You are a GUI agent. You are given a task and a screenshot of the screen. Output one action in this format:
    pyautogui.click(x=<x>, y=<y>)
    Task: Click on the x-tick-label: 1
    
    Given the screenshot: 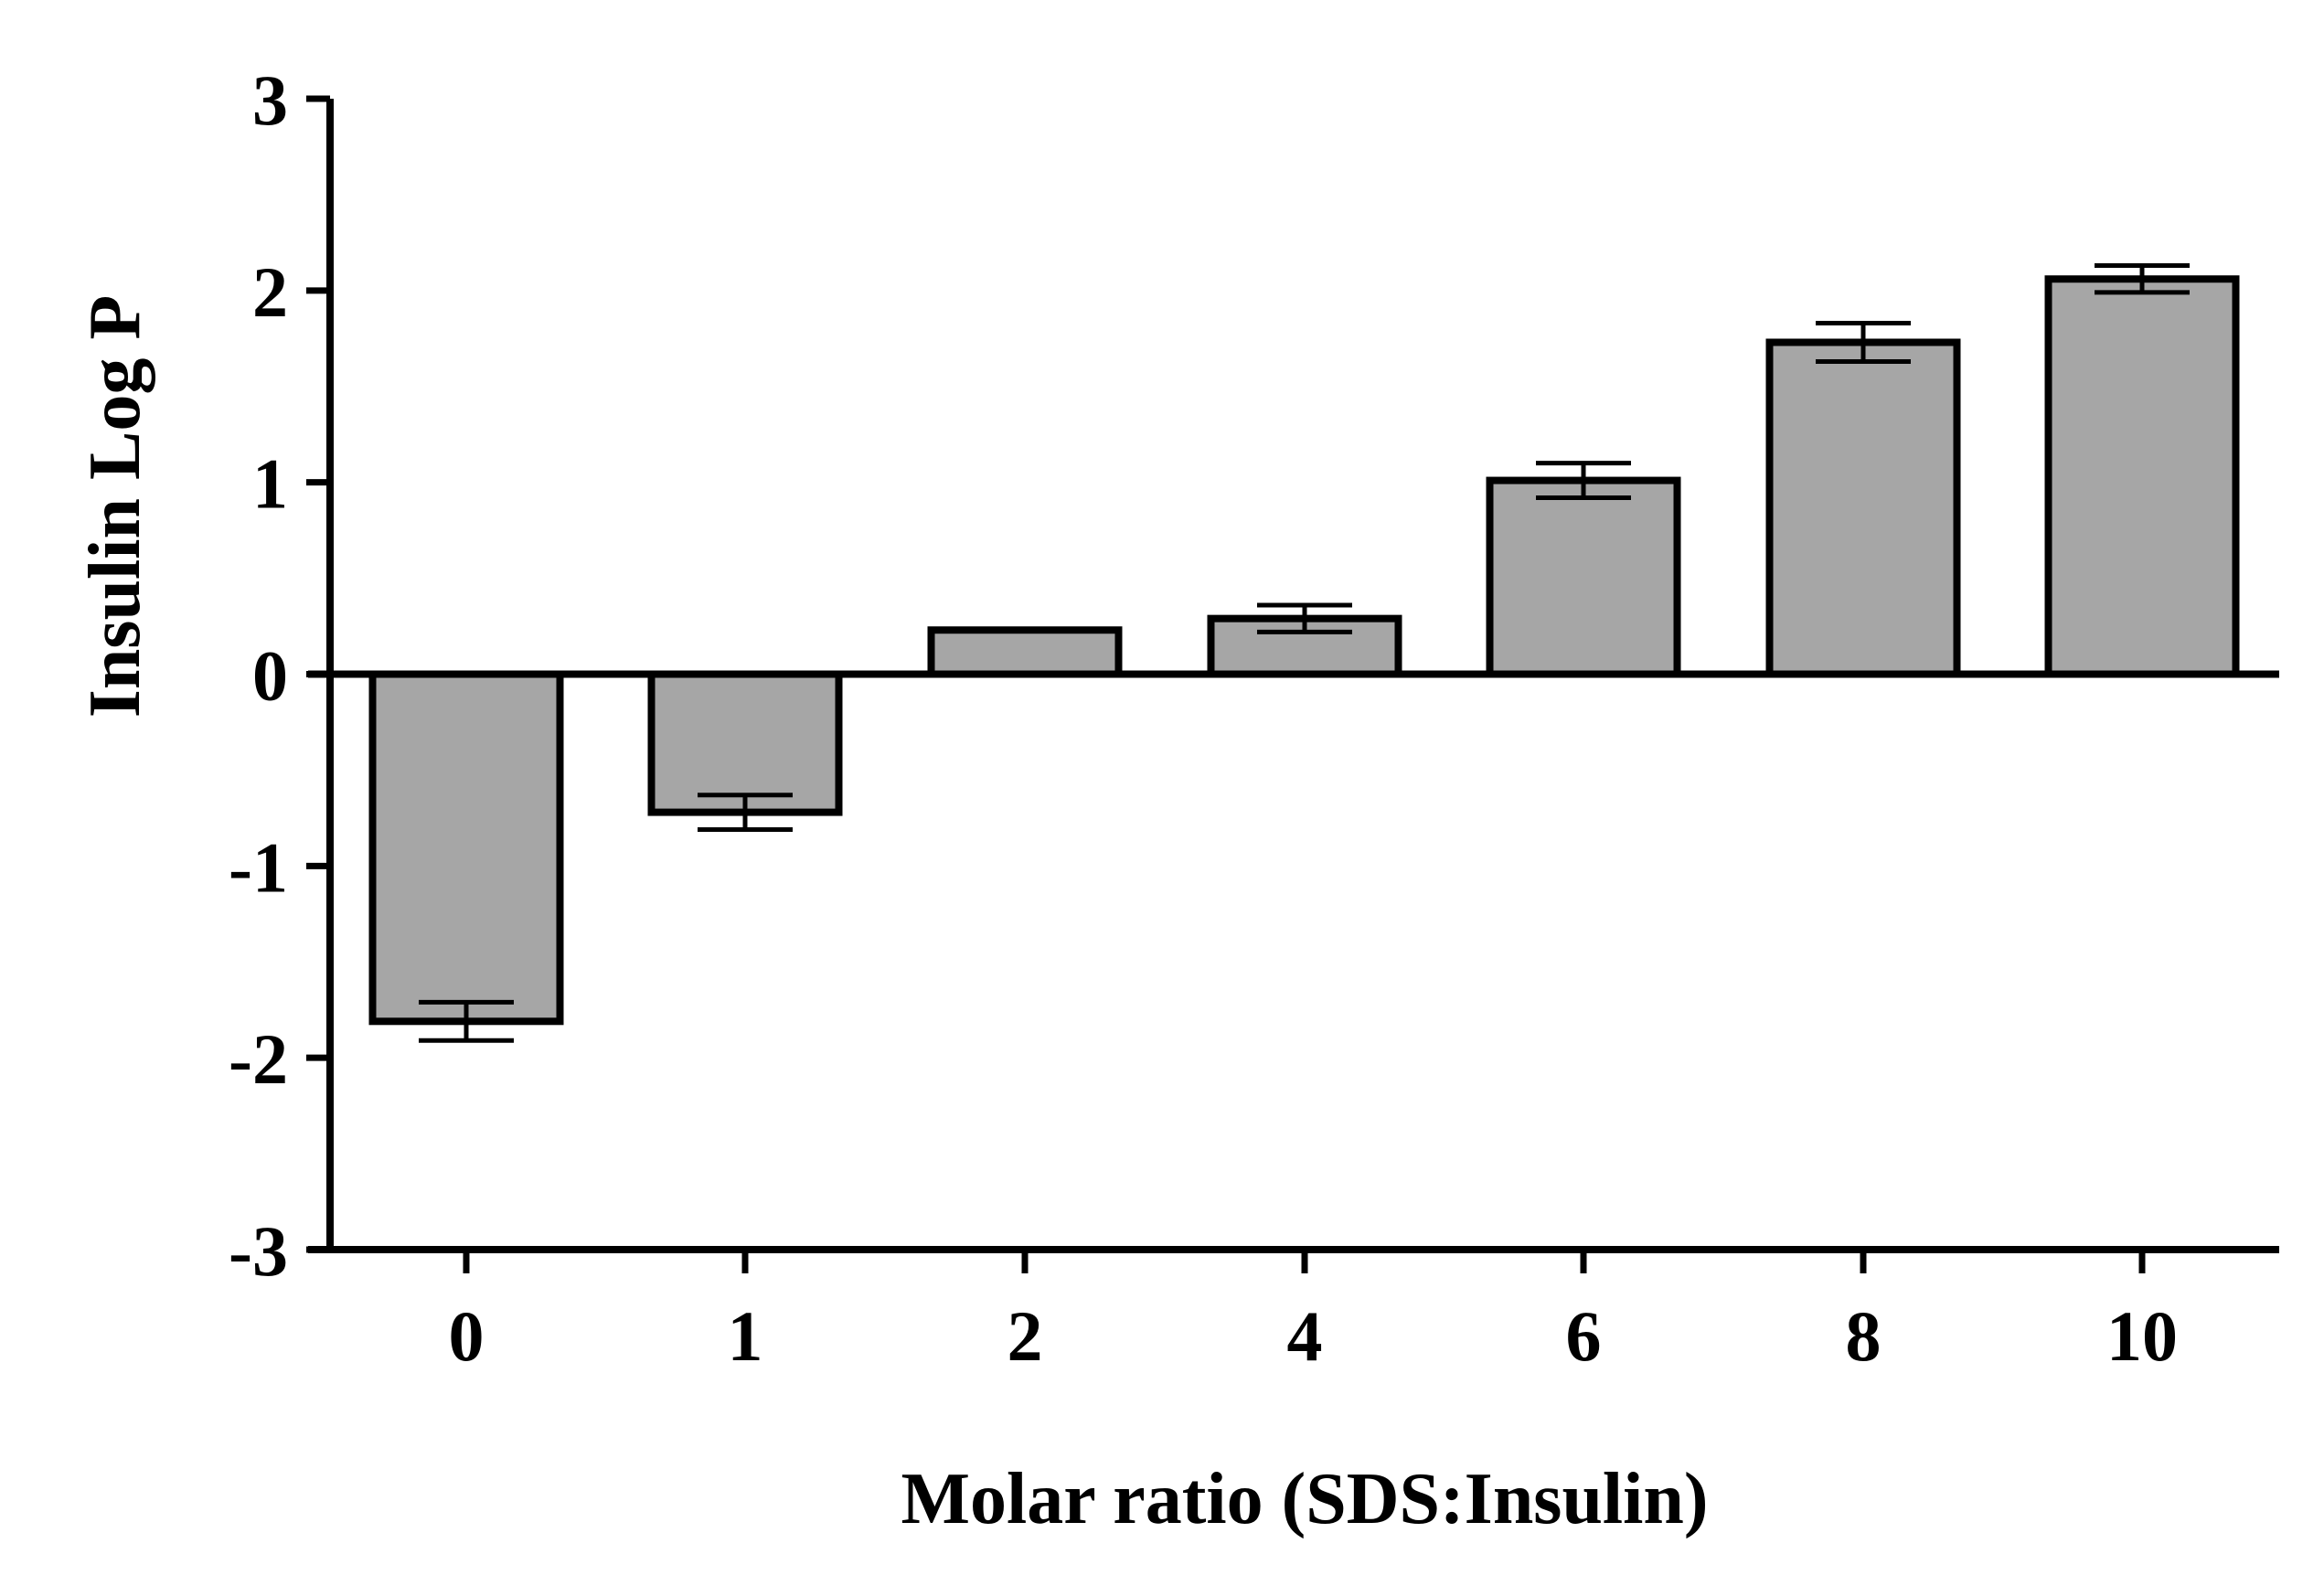 What is the action you would take?
    pyautogui.click(x=745, y=1336)
    